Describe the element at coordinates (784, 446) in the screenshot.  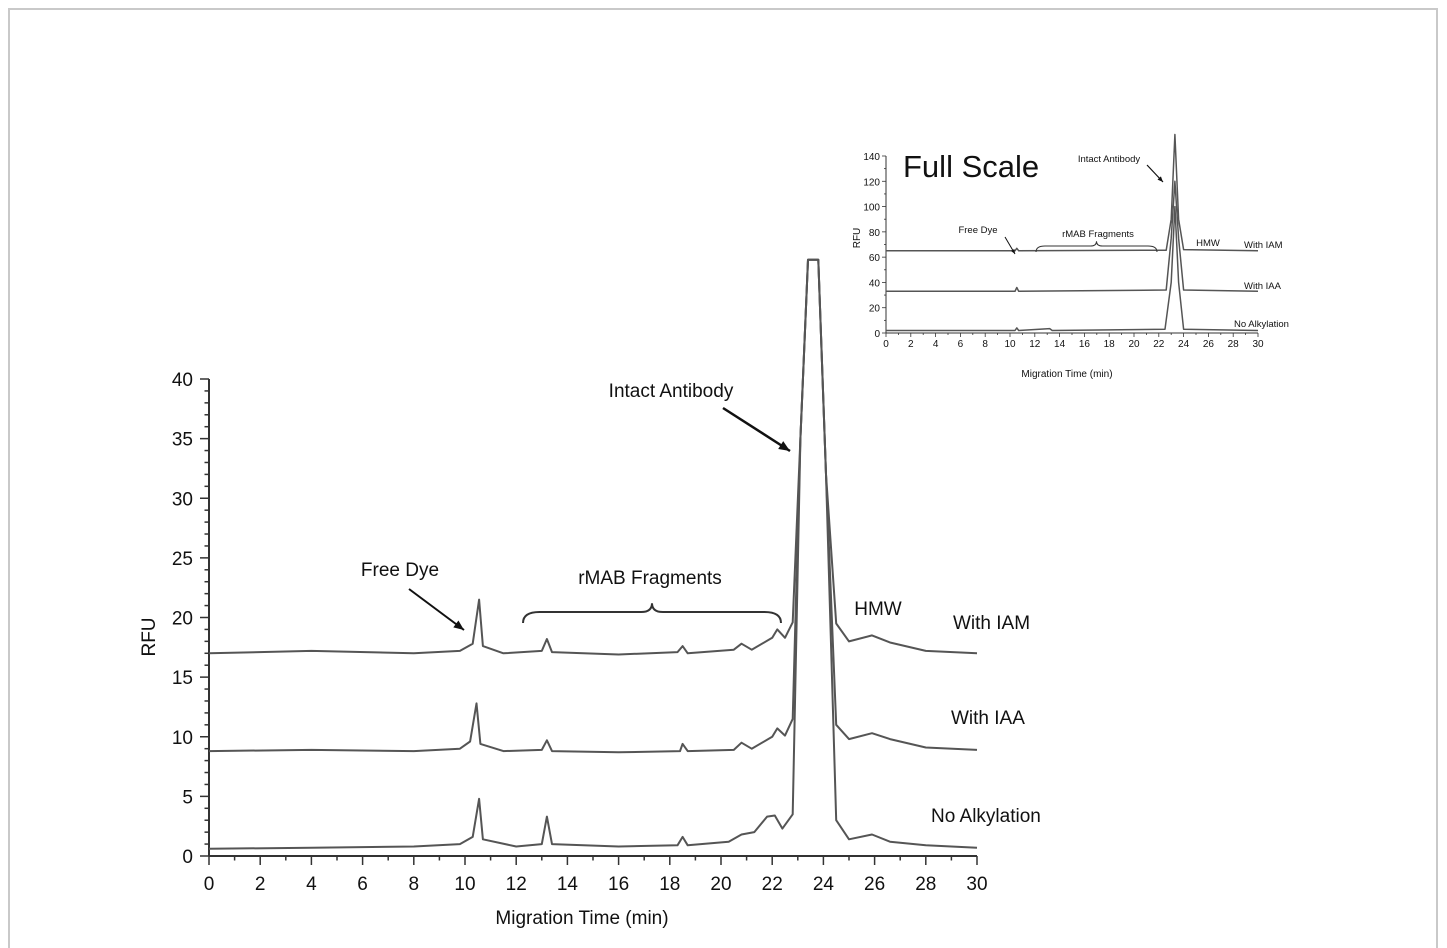
I see `main-intact-antibody-arrow-head` at that location.